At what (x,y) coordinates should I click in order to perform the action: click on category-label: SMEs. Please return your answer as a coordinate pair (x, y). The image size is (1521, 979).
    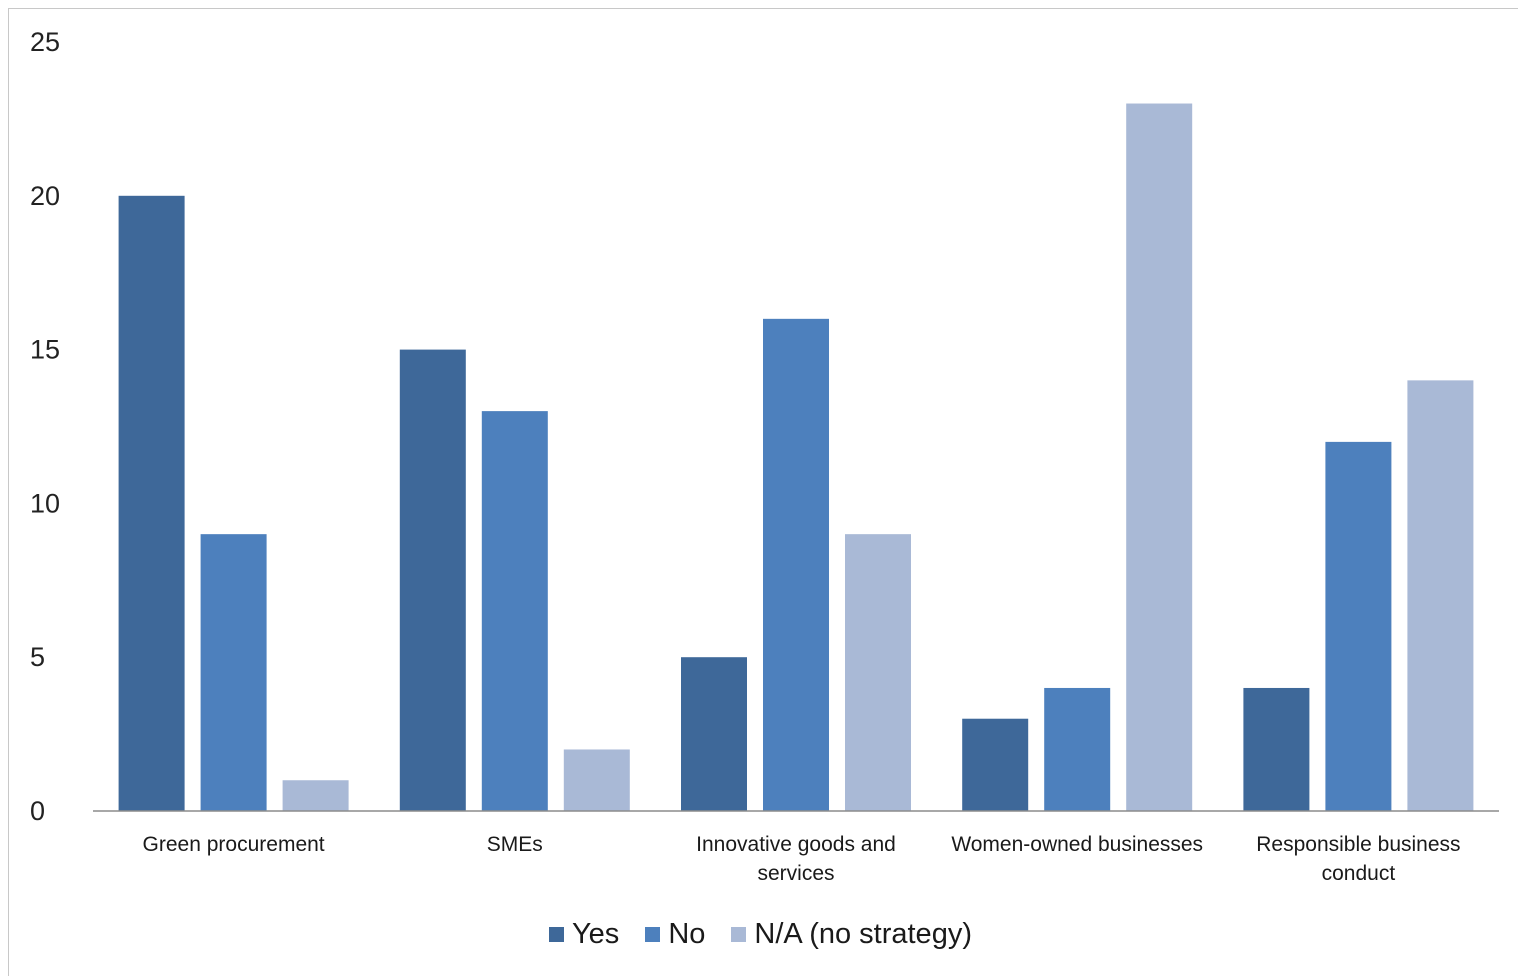
    Looking at the image, I should click on (515, 844).